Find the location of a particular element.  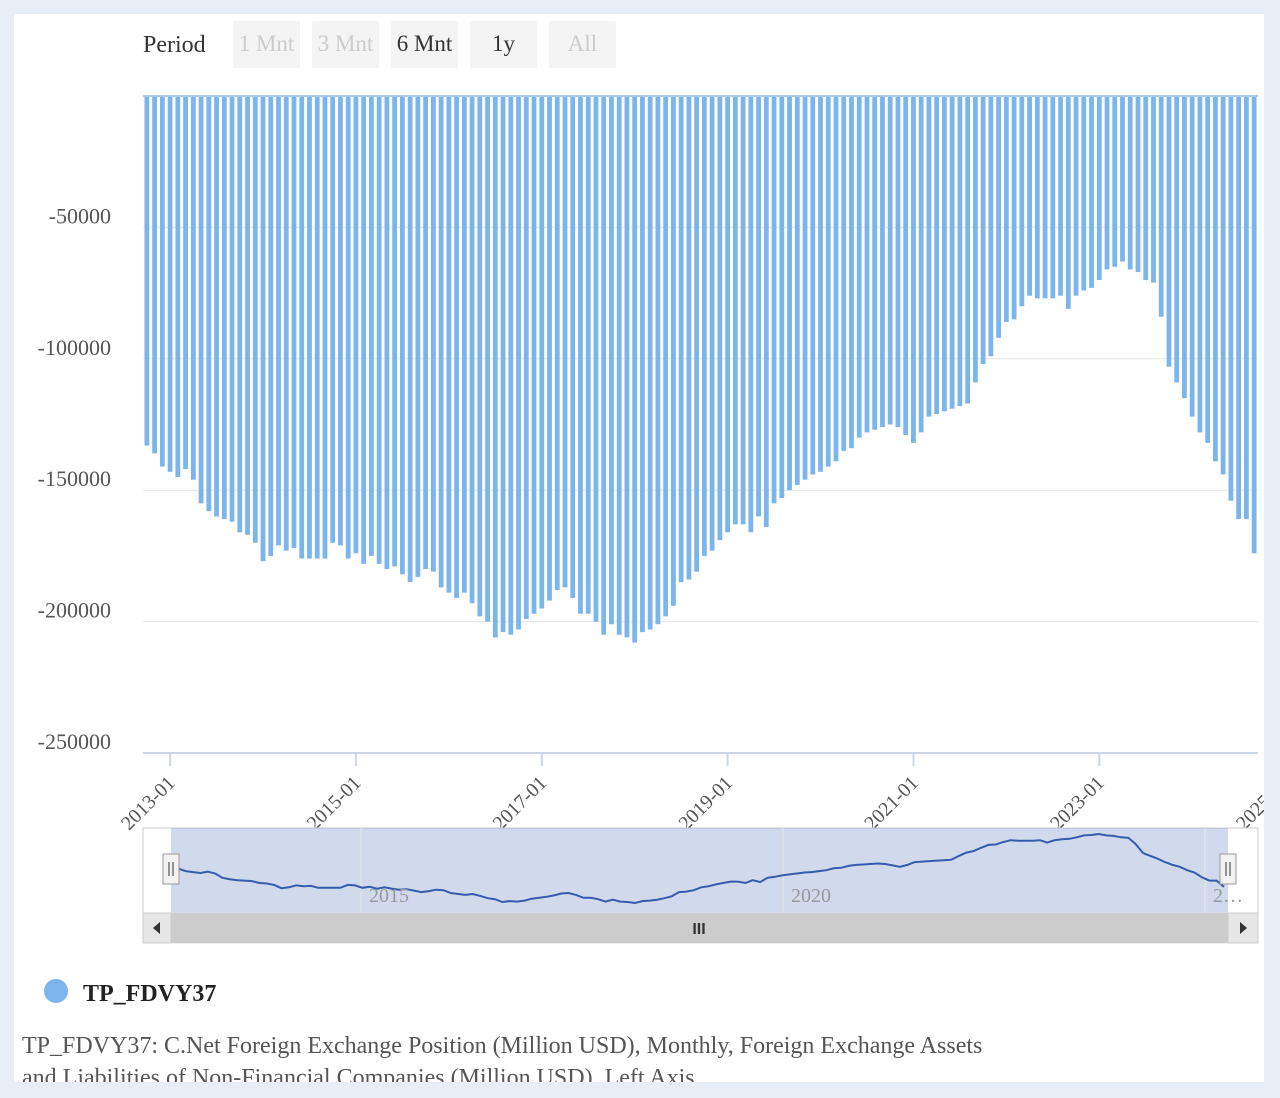

range-button-3-mnt: 3 Mnt is located at coordinates (345, 44).